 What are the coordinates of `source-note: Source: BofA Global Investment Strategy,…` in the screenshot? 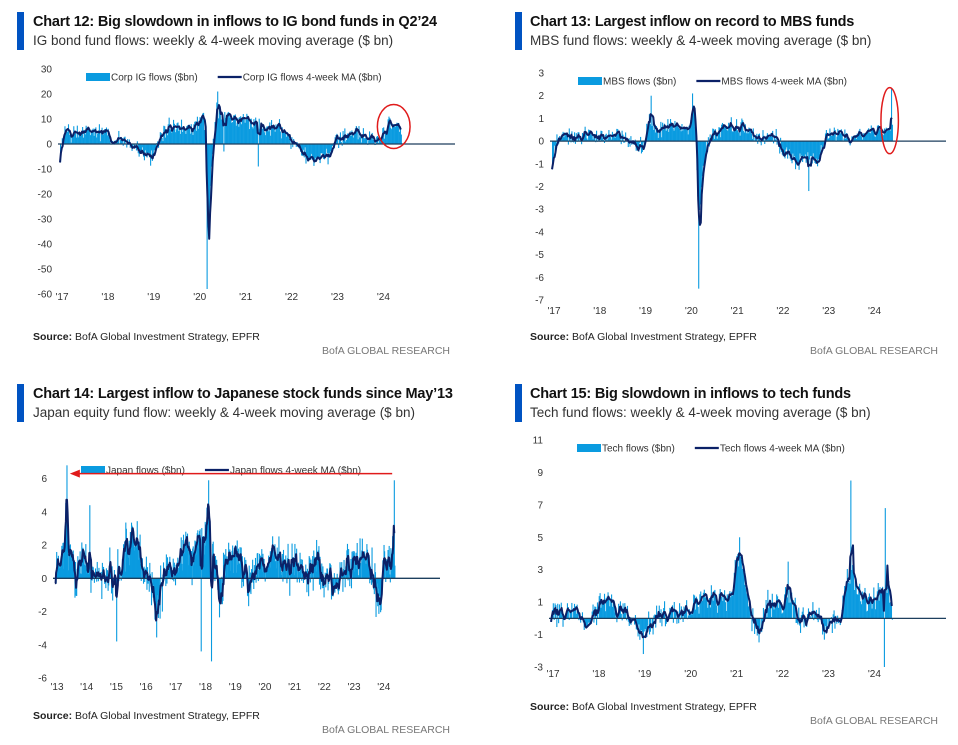 It's located at (643, 337).